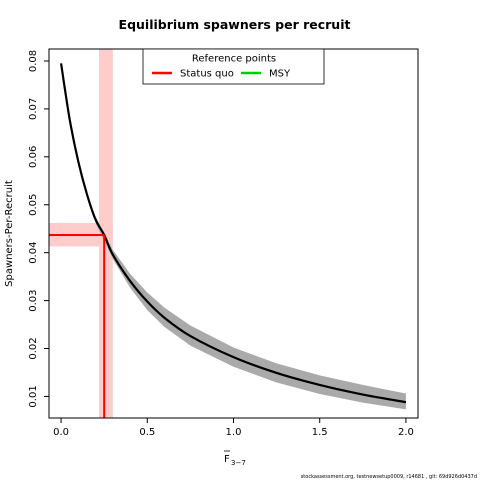  What do you see at coordinates (33, 61) in the screenshot?
I see `y-tick-label: 0.08` at bounding box center [33, 61].